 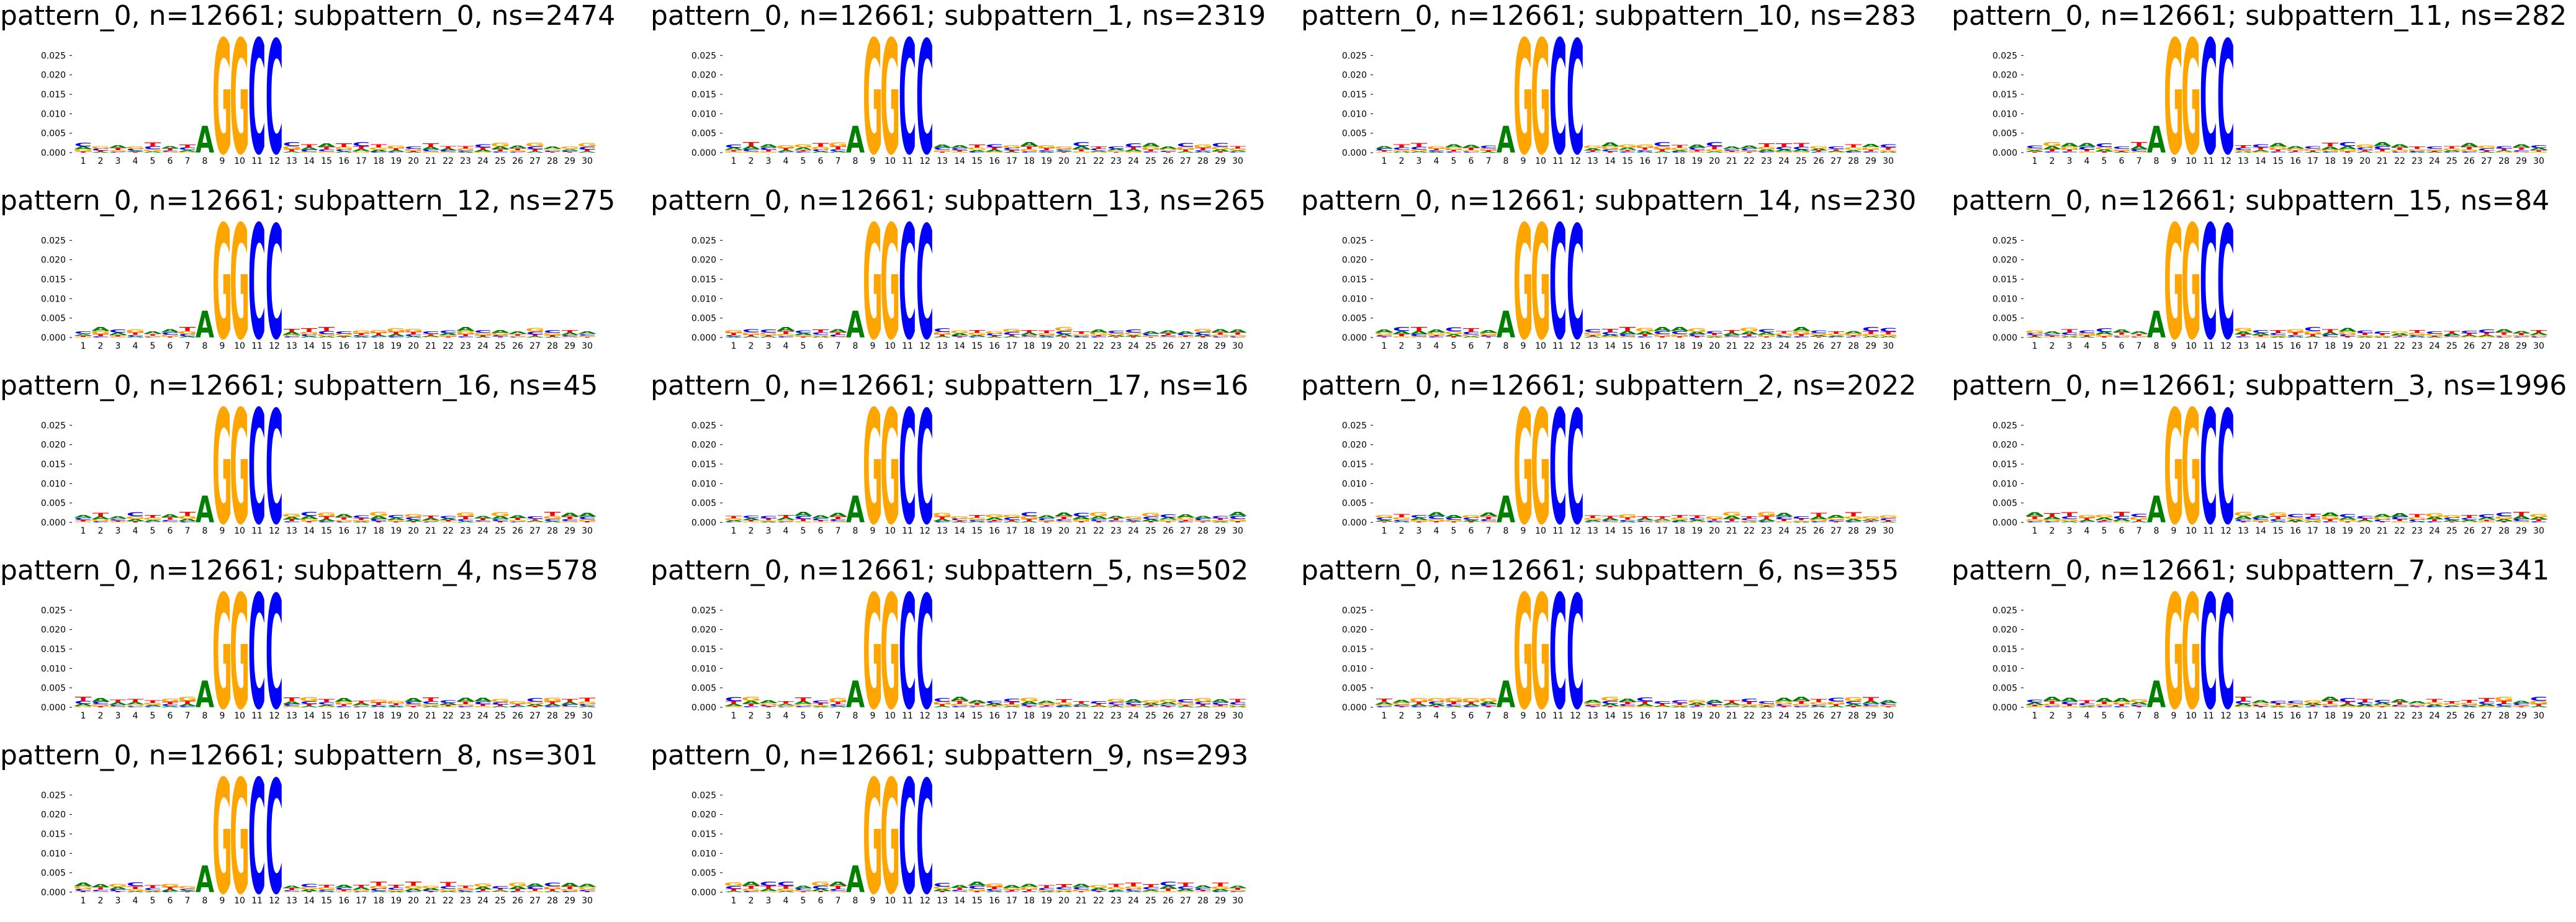 What do you see at coordinates (703, 95) in the screenshot?
I see `y-tick-label: 0.015` at bounding box center [703, 95].